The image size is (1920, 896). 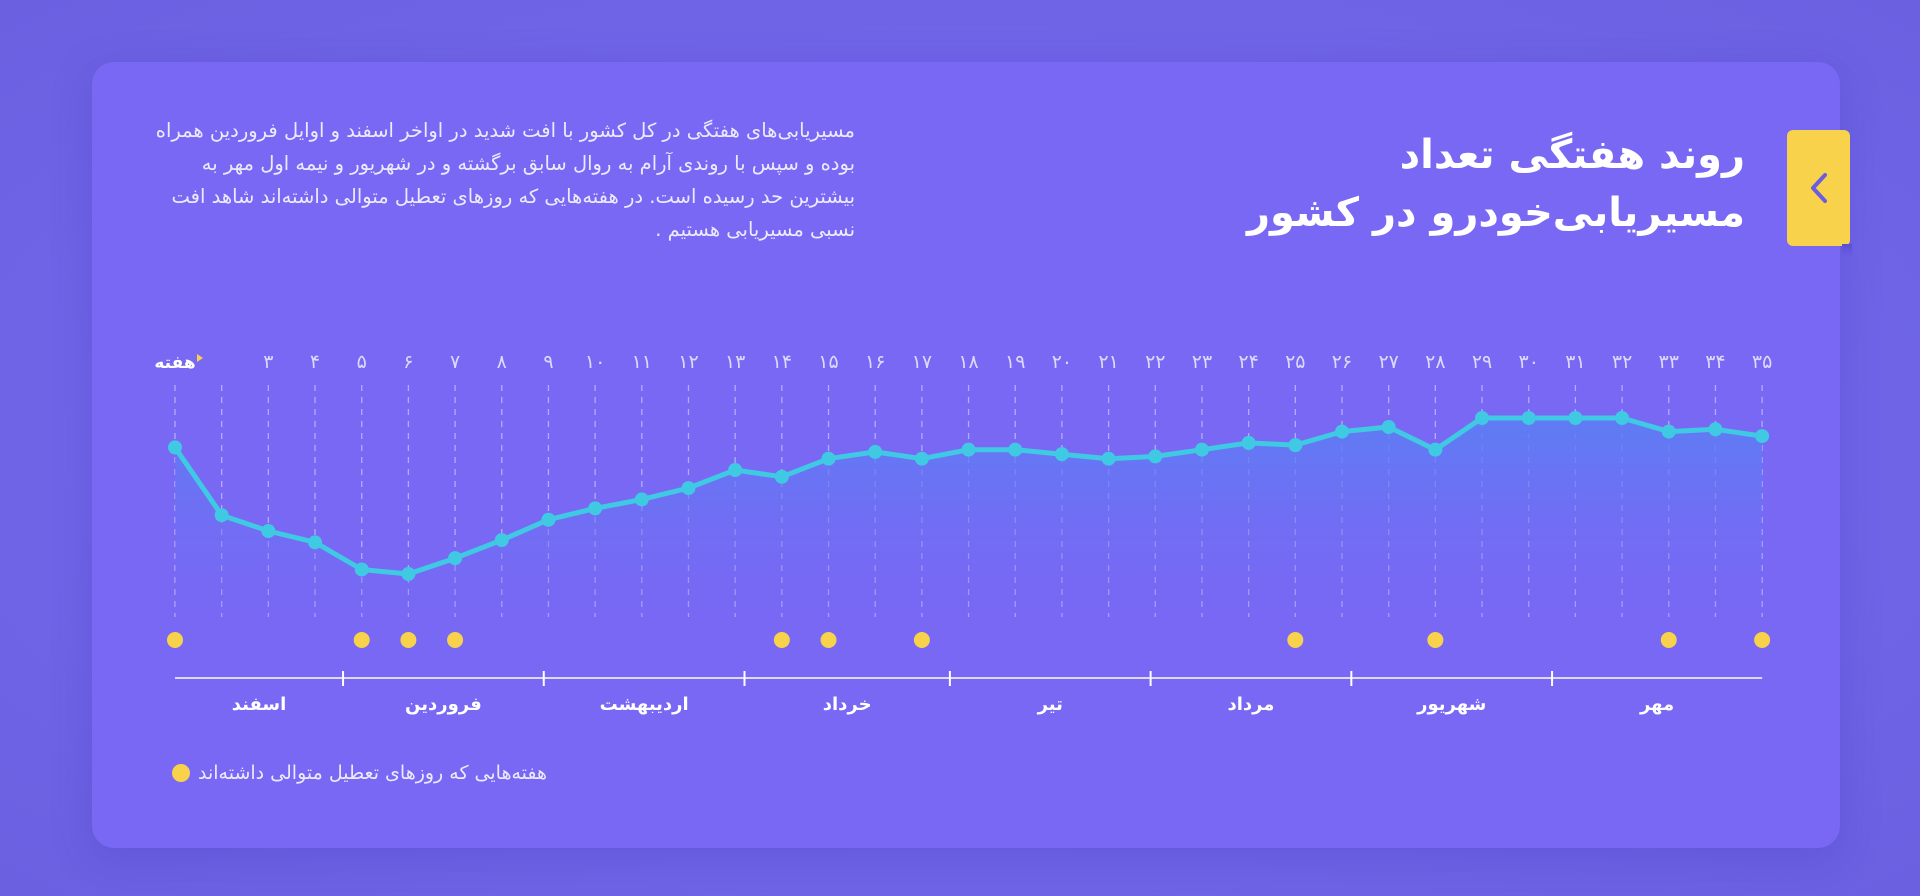 What do you see at coordinates (1248, 362) in the screenshot?
I see `week-label: ۲۴` at bounding box center [1248, 362].